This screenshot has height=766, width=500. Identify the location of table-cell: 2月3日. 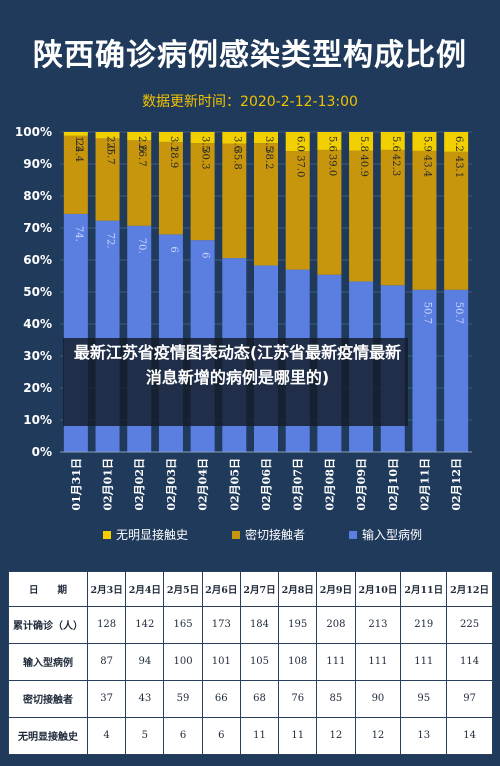
(106, 589).